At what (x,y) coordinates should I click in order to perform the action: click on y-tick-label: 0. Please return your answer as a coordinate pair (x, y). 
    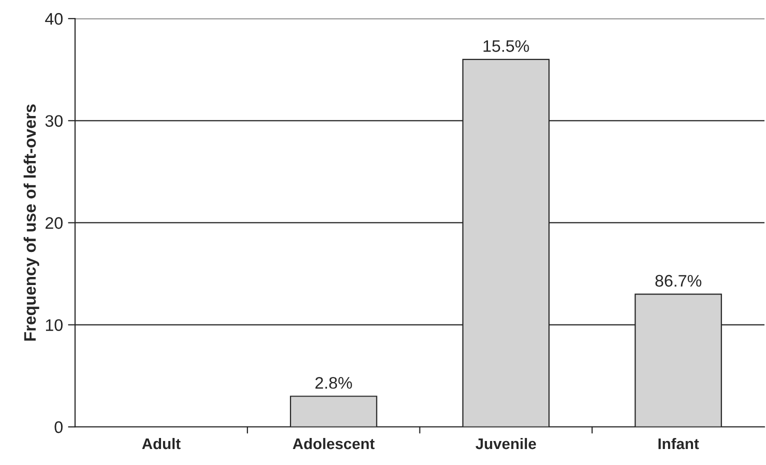
    Looking at the image, I should click on (58, 427).